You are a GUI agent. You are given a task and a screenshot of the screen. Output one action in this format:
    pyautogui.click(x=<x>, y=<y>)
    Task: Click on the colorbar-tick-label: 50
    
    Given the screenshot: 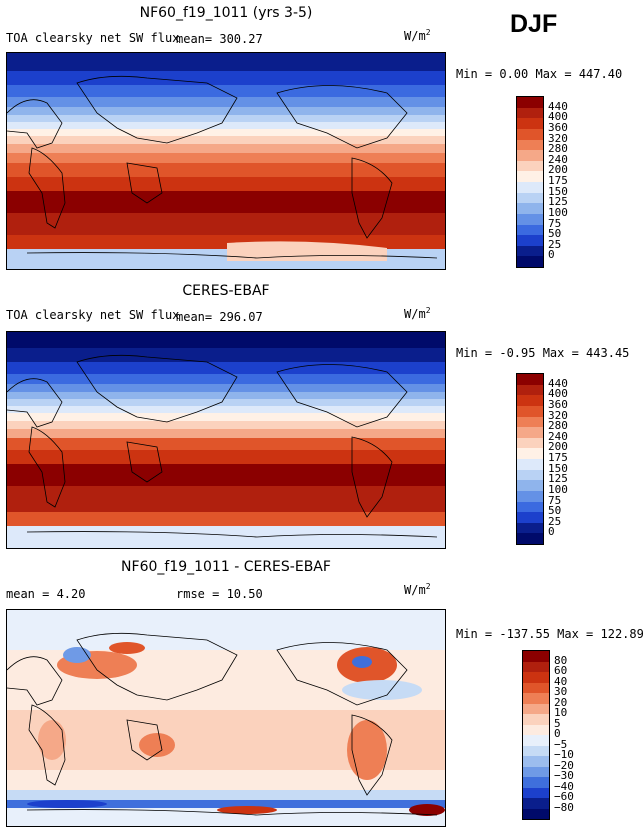 What is the action you would take?
    pyautogui.click(x=555, y=511)
    